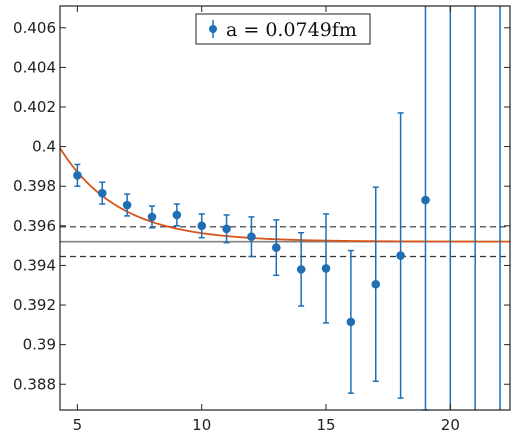 The height and width of the screenshot is (436, 515). I want to click on x-tick-label: 15, so click(325, 425).